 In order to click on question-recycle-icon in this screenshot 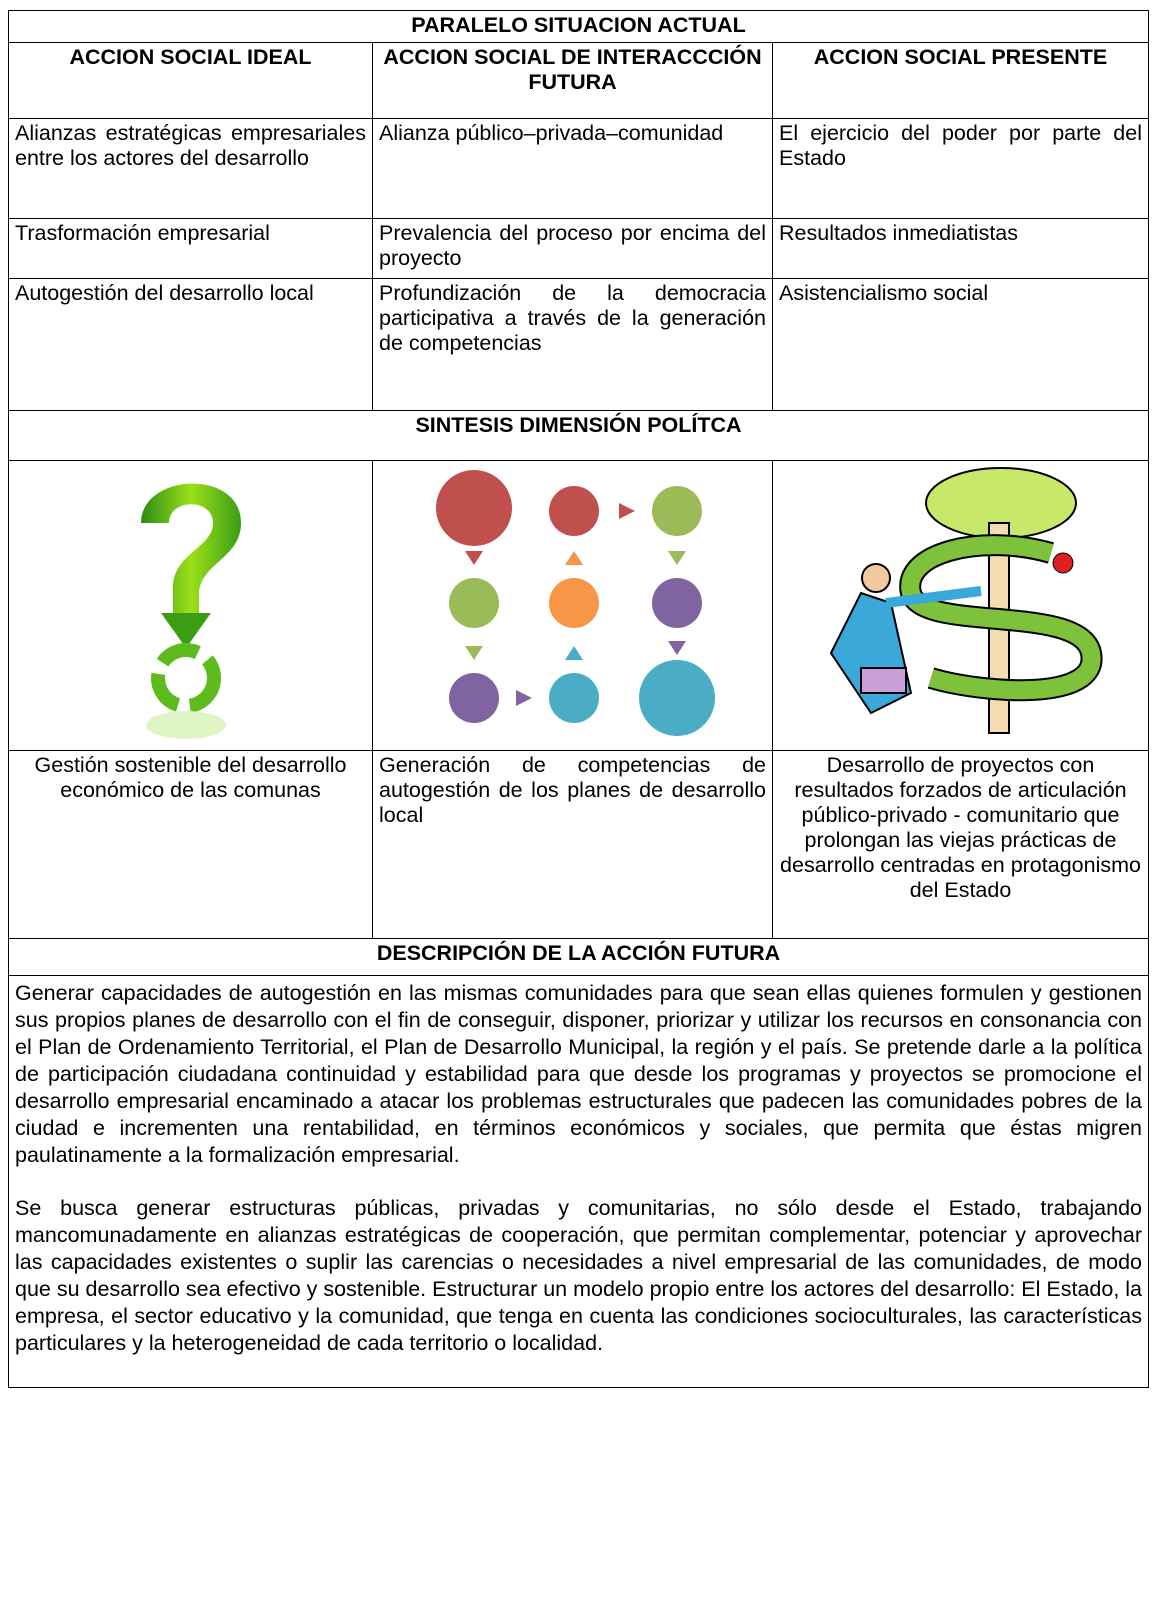, I will do `click(190, 611)`.